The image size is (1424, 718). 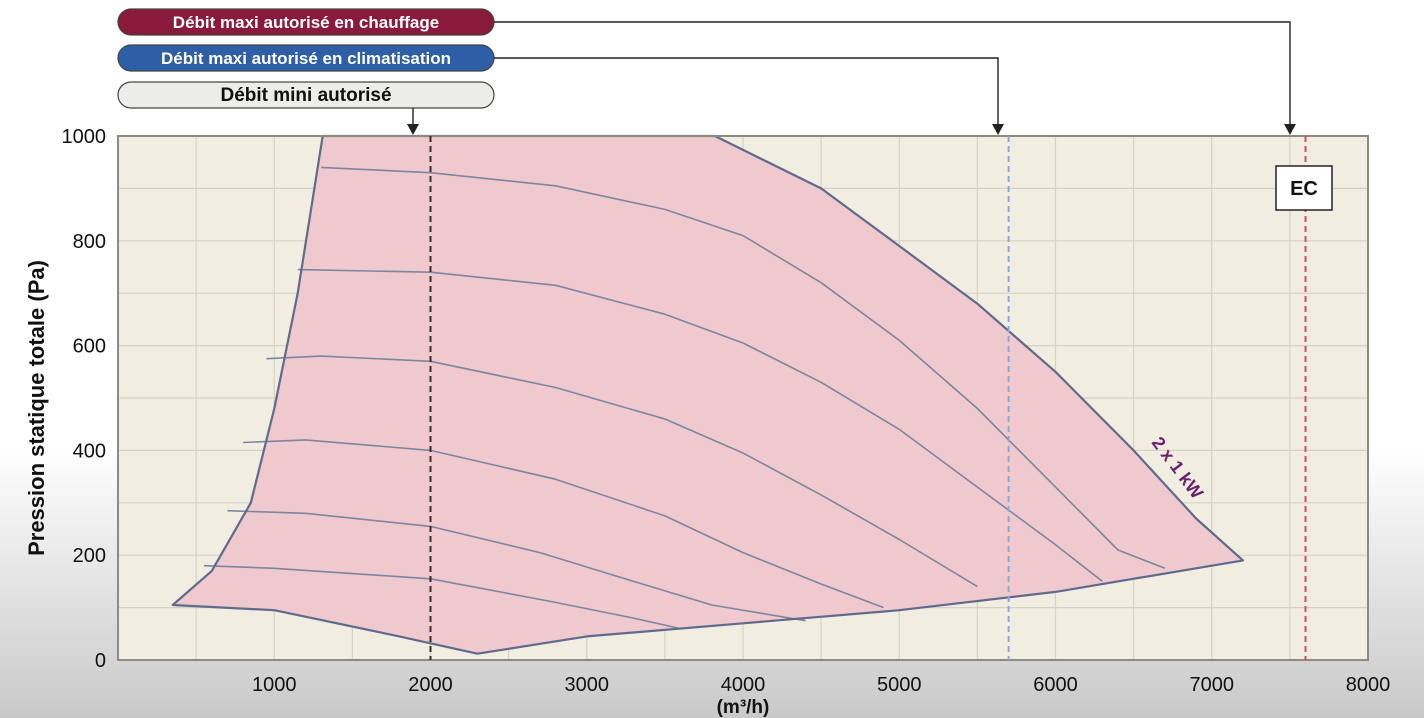 I want to click on y-tick-label: 600, so click(x=89, y=347).